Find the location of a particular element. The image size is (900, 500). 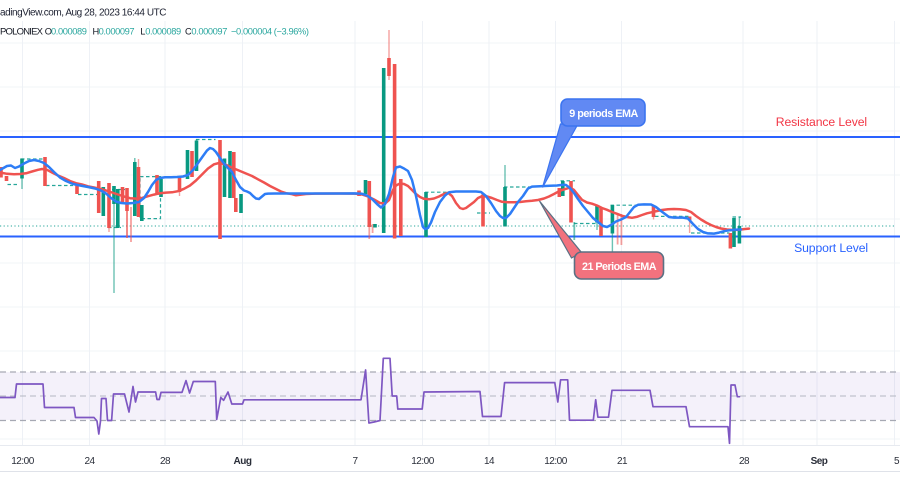

svg-text: Resistance Level is located at coordinates (821, 122).